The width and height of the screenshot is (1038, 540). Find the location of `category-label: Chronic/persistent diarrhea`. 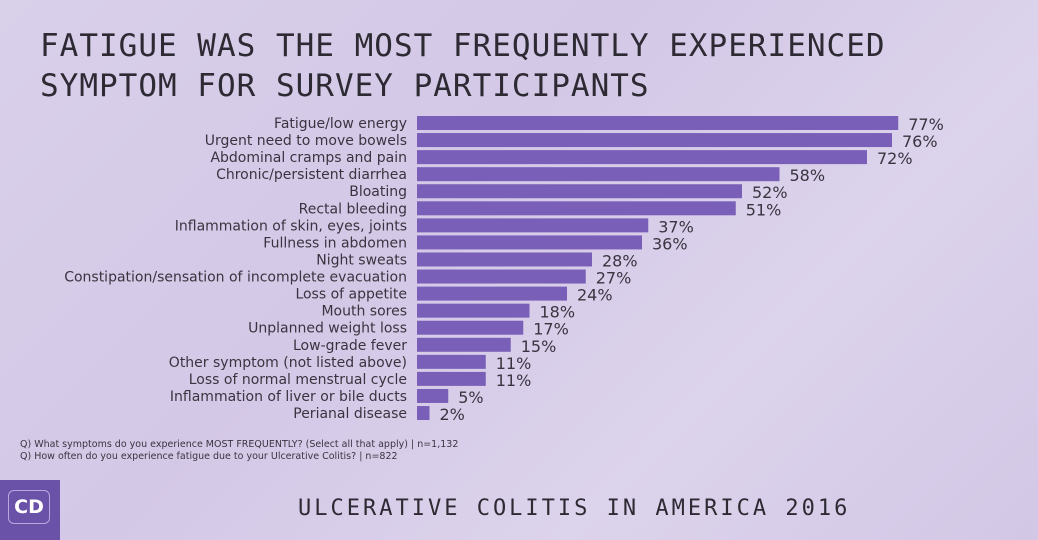

category-label: Chronic/persistent diarrhea is located at coordinates (311, 175).